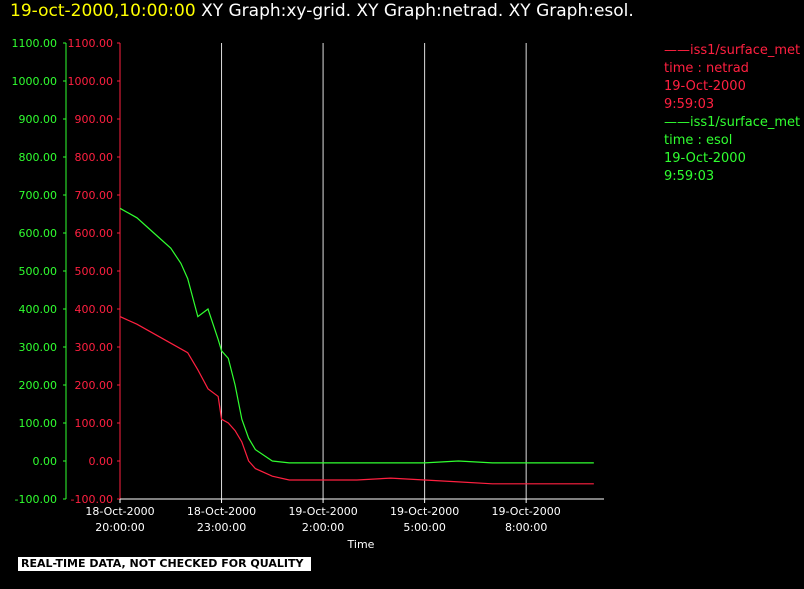  Describe the element at coordinates (38, 347) in the screenshot. I see `y-tick-label-esol: 300.00` at that location.